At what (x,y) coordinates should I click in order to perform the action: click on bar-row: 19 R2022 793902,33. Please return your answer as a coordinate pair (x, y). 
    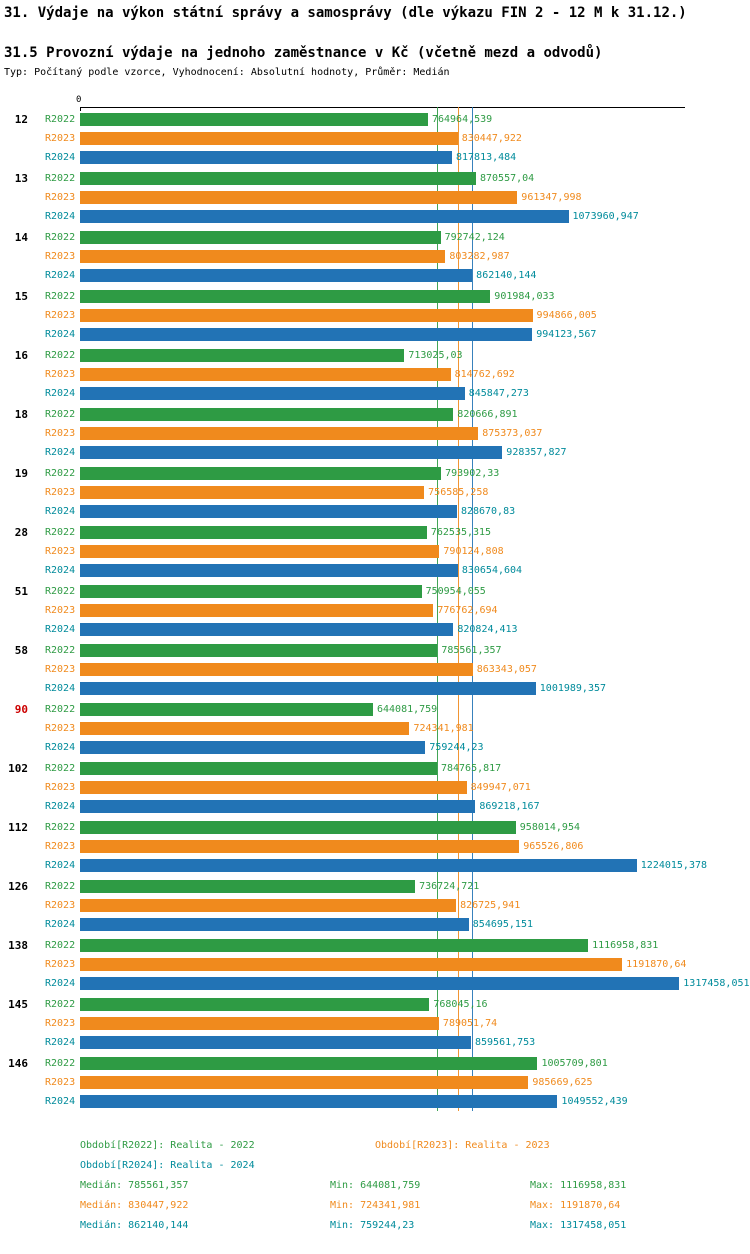
    Looking at the image, I should click on (375, 473).